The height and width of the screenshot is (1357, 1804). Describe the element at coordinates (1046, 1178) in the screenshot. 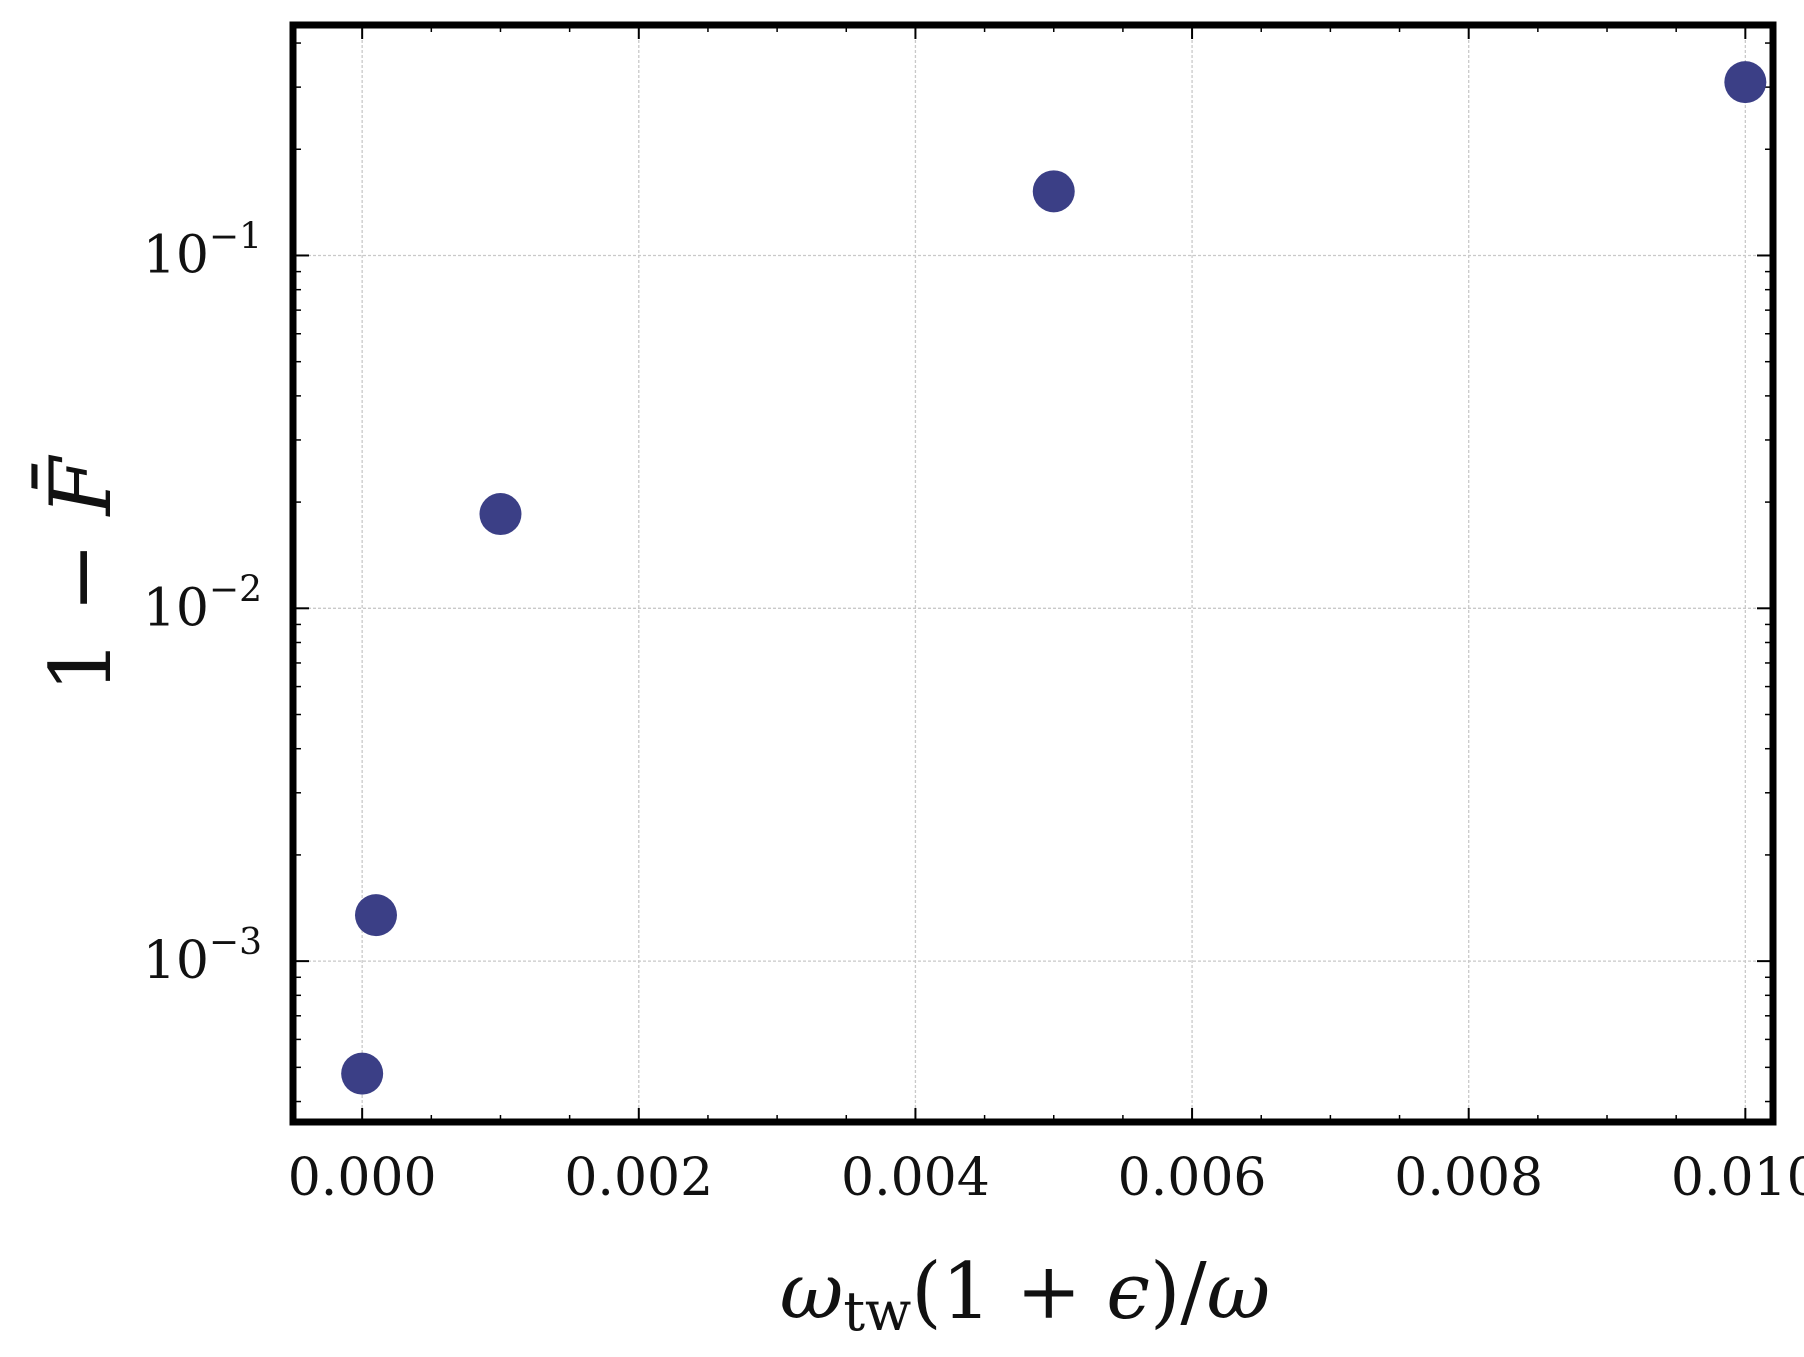

I see `x-tick-labels: 0.000 0.002 0.004 0.006 0.008 0.010` at that location.